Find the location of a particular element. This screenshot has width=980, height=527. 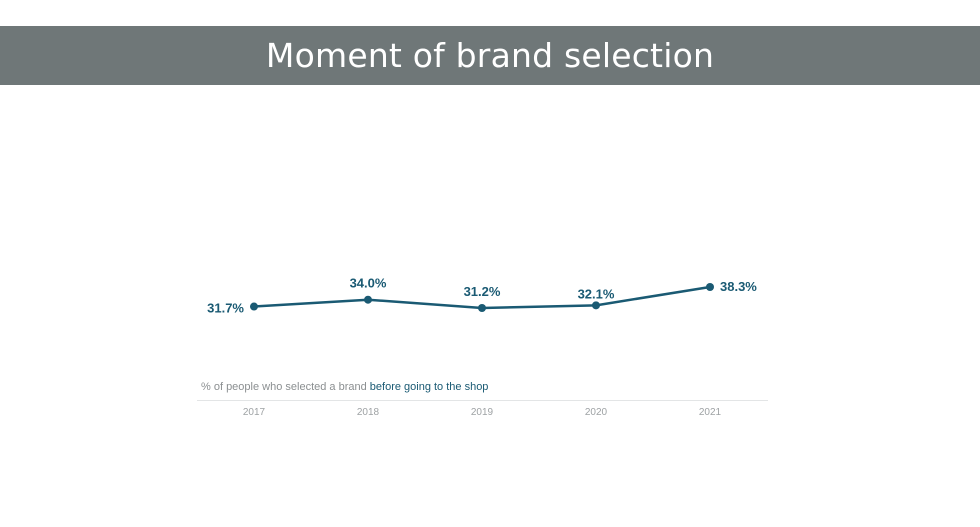

data-label-2017: 31.7% is located at coordinates (225, 308).